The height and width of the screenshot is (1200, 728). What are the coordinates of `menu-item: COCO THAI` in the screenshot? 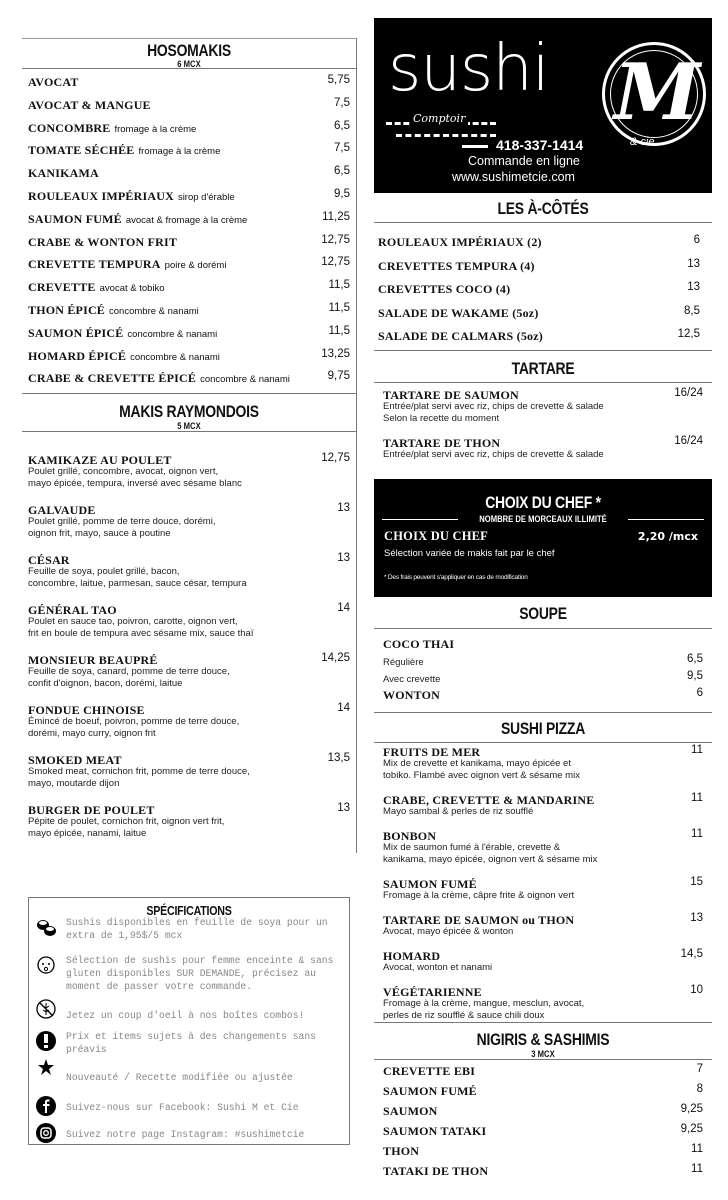 It's located at (543, 643).